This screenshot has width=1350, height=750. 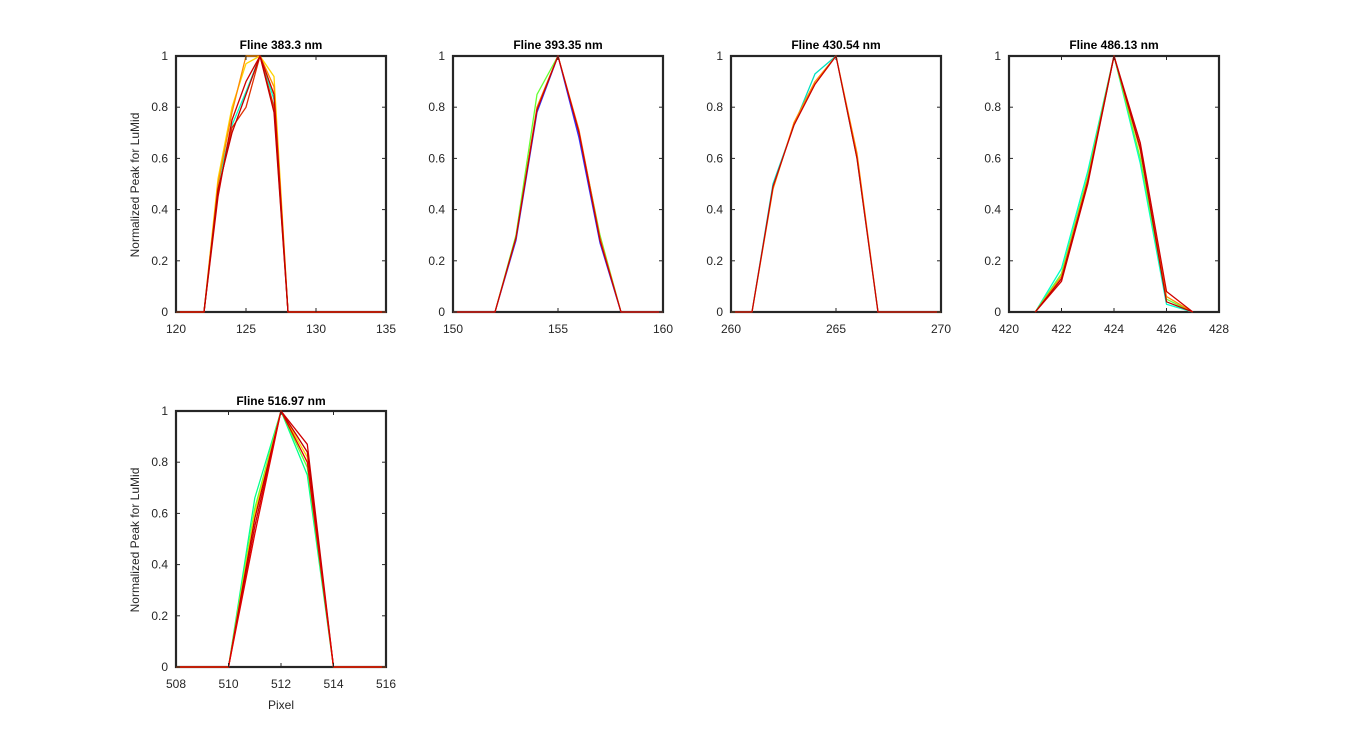 I want to click on x-tick-label: 260, so click(x=731, y=329).